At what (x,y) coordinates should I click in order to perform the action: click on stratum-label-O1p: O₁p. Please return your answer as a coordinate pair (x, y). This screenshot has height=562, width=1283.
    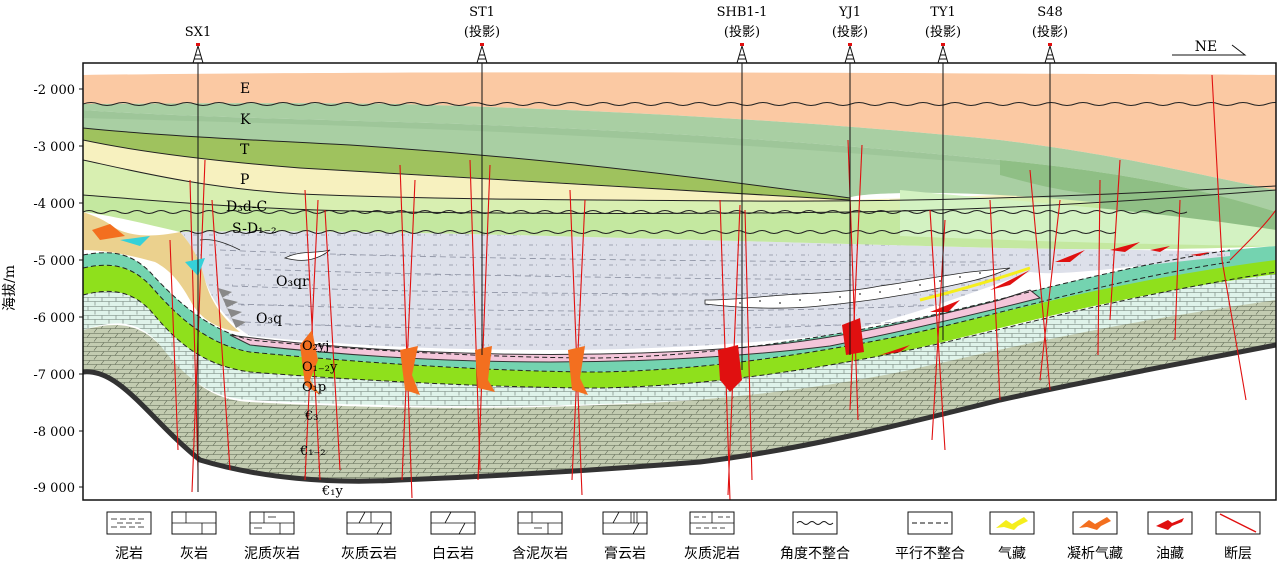
    Looking at the image, I should click on (314, 387).